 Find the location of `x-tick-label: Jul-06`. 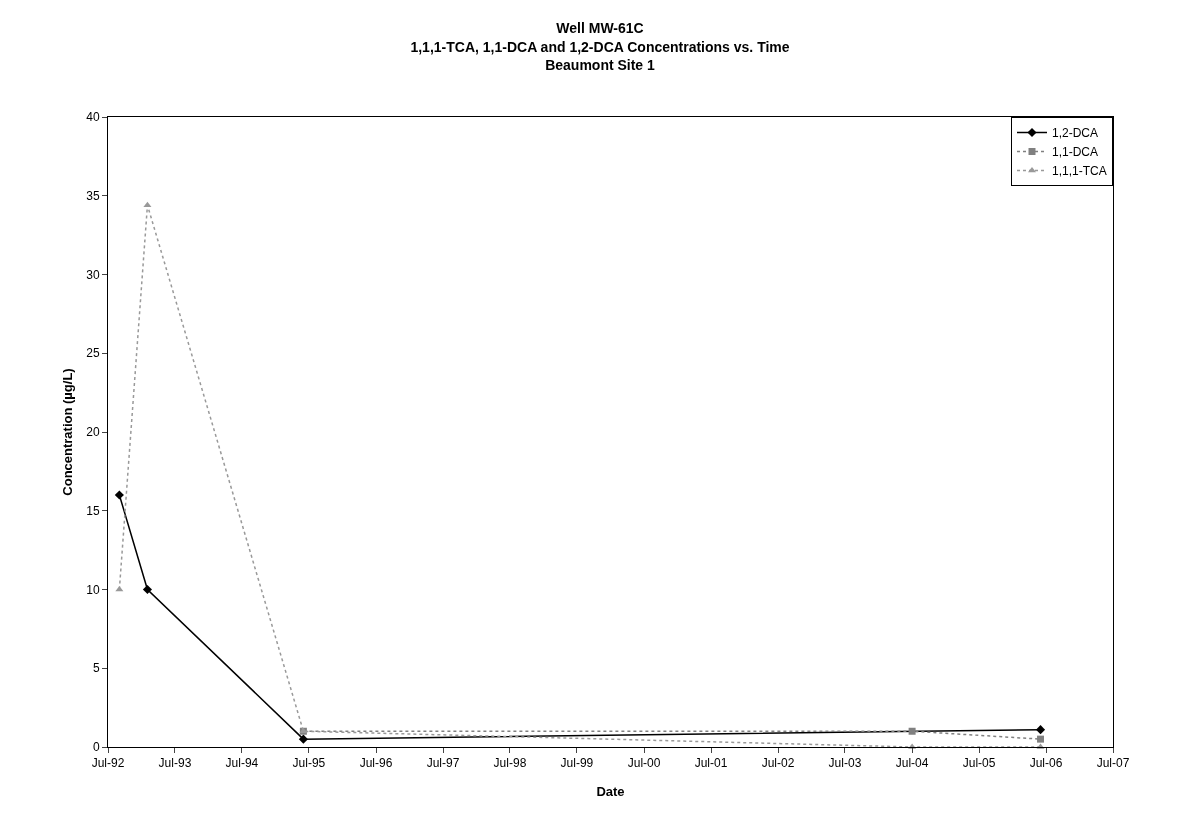

x-tick-label: Jul-06 is located at coordinates (1046, 763).